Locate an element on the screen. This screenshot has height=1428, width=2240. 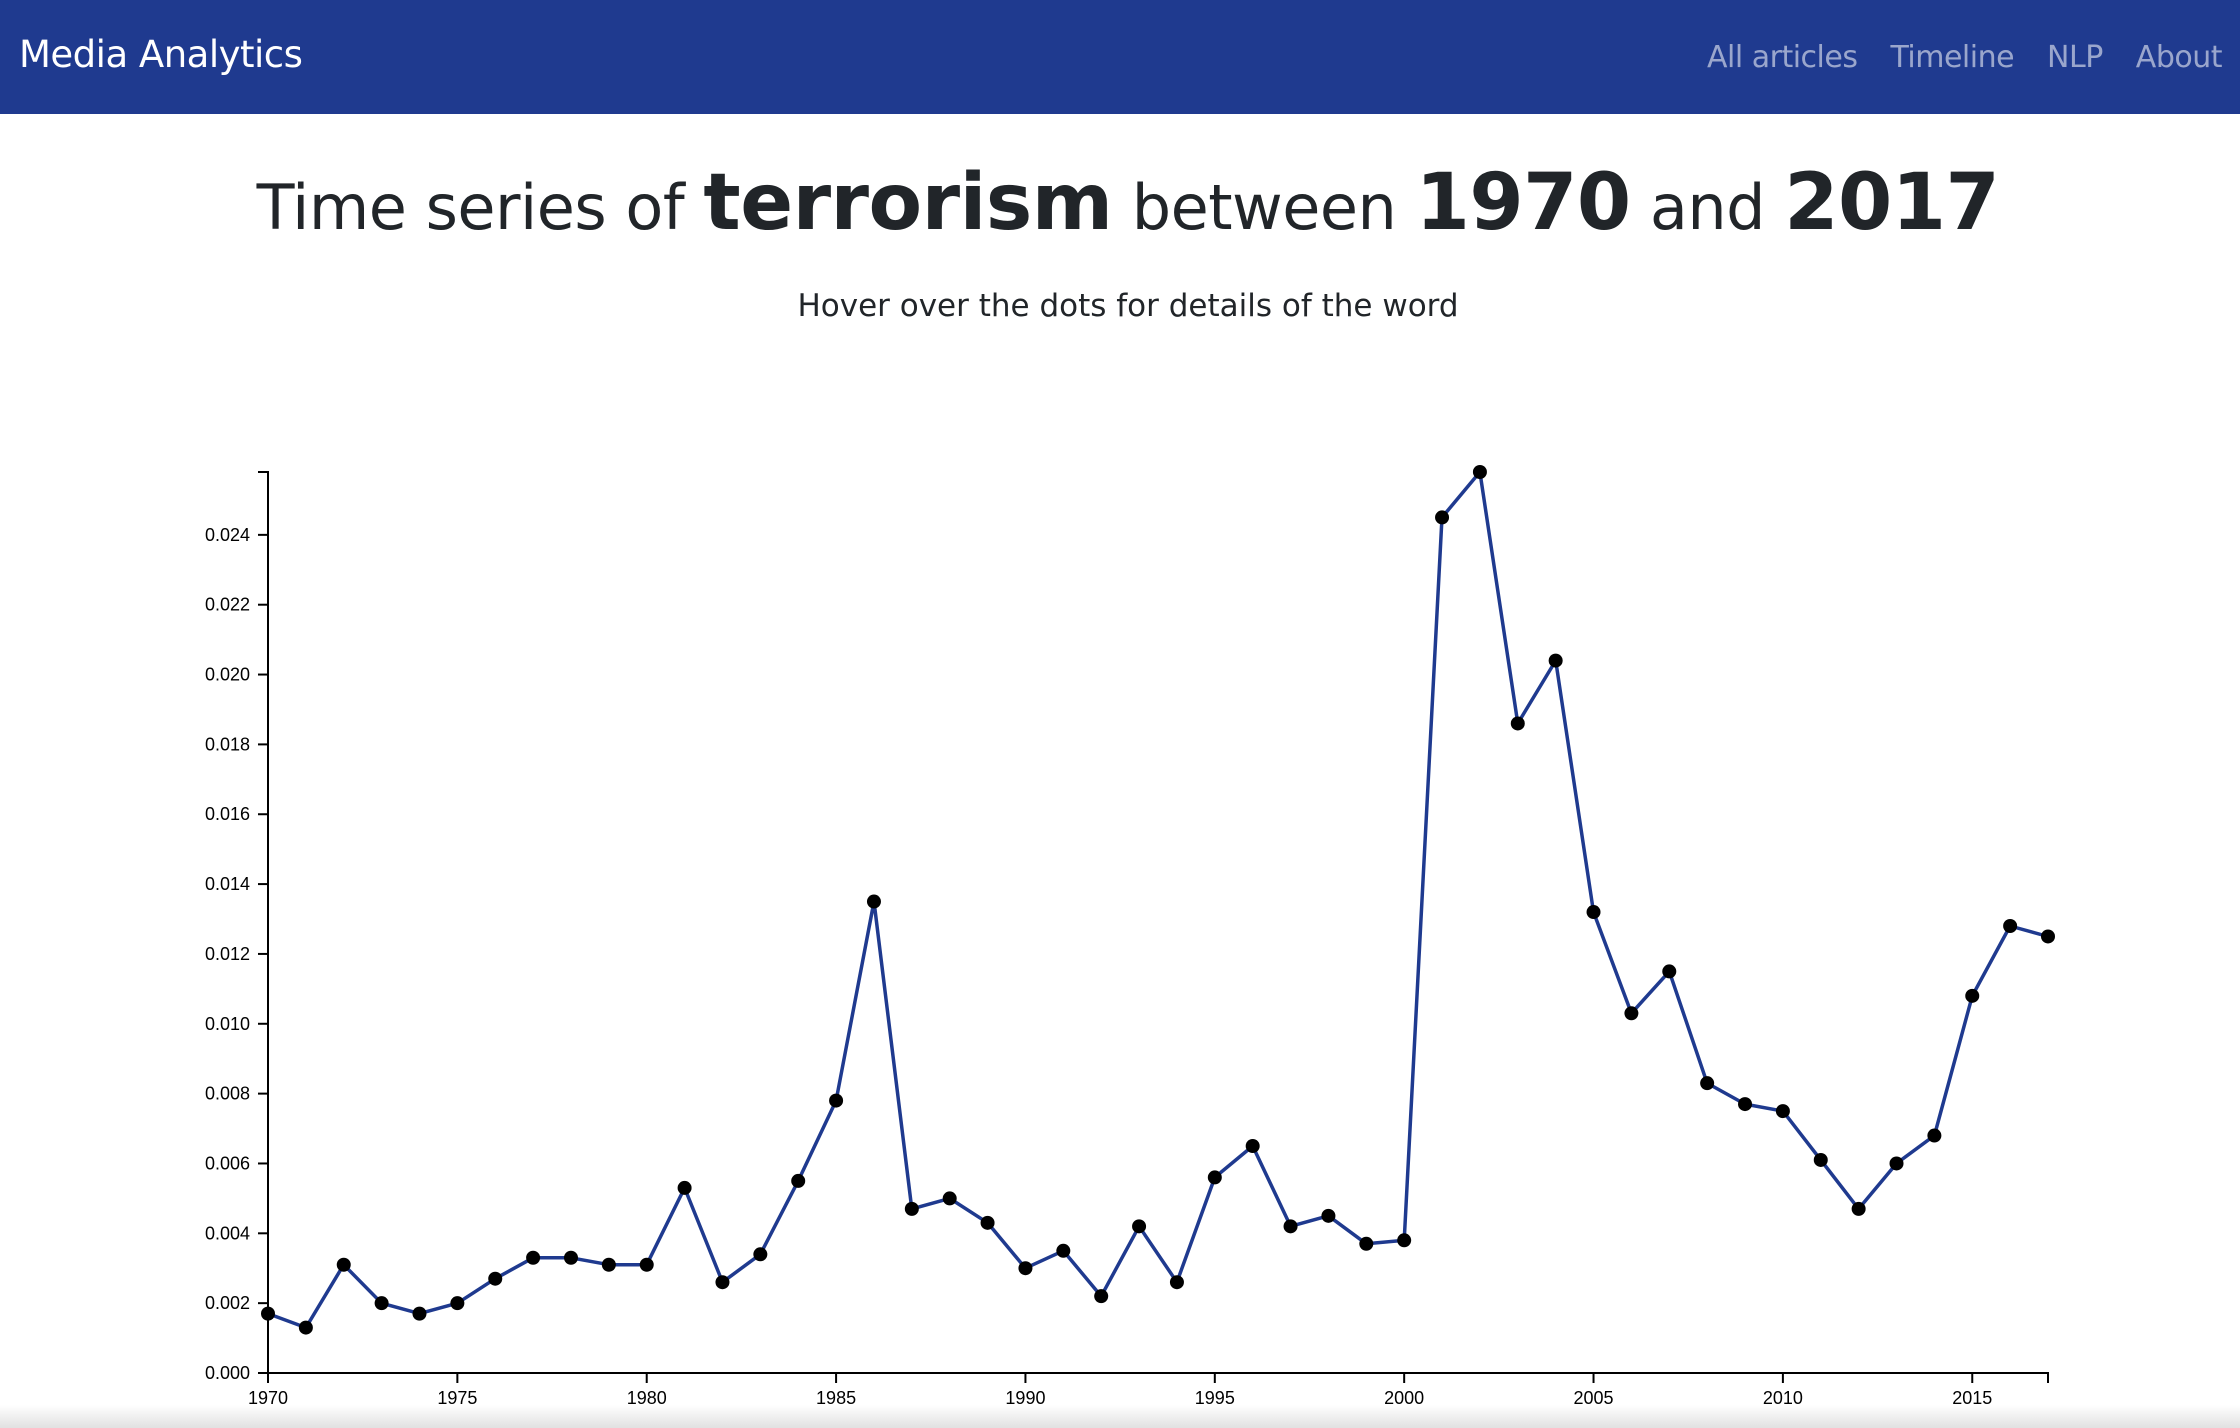
y-tick-label: 0.012 is located at coordinates (227, 954).